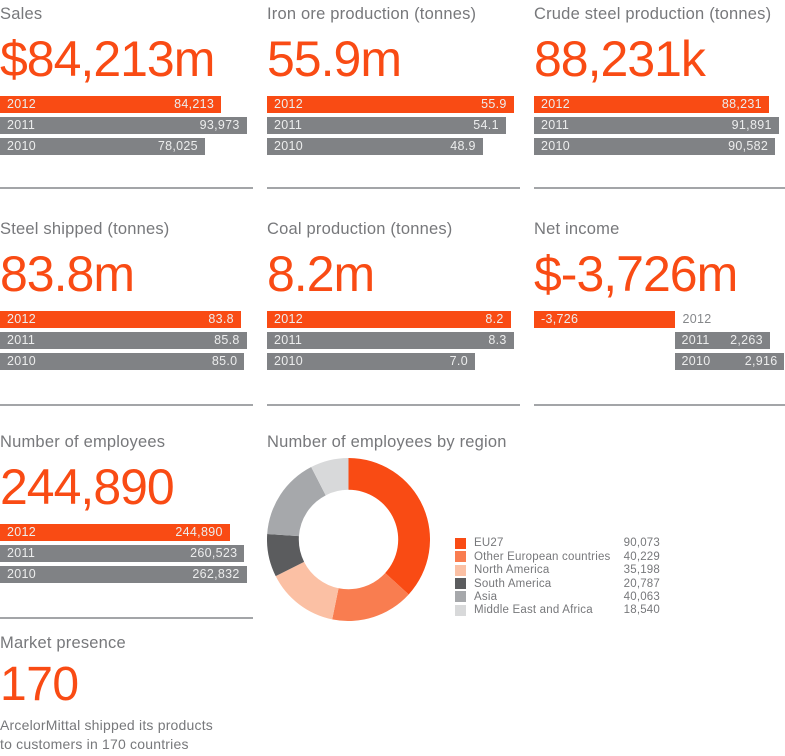 The image size is (785, 756). I want to click on bar-2012: 2012 84,213, so click(111, 104).